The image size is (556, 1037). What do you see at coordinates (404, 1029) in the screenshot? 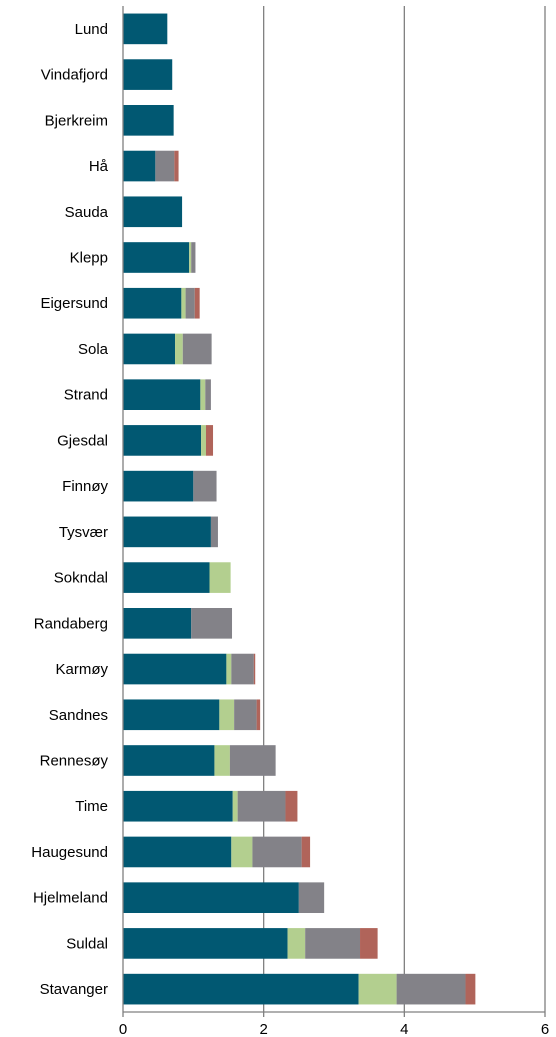
I see `tick-label-4: 4` at bounding box center [404, 1029].